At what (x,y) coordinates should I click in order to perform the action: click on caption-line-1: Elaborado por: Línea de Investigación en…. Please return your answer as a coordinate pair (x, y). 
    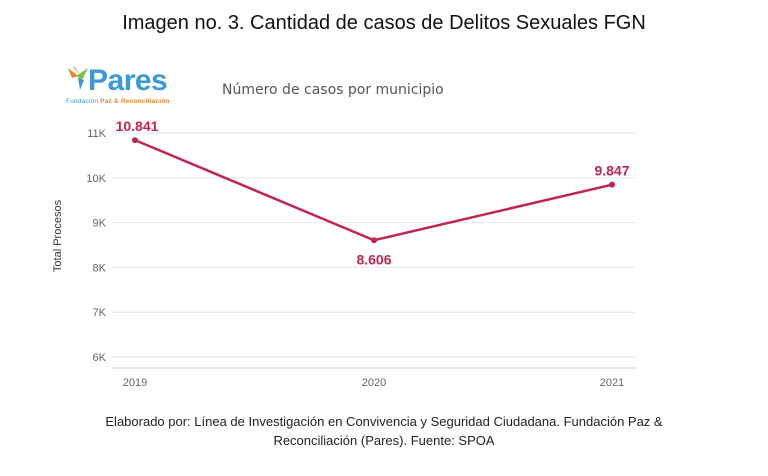
    Looking at the image, I should click on (384, 421).